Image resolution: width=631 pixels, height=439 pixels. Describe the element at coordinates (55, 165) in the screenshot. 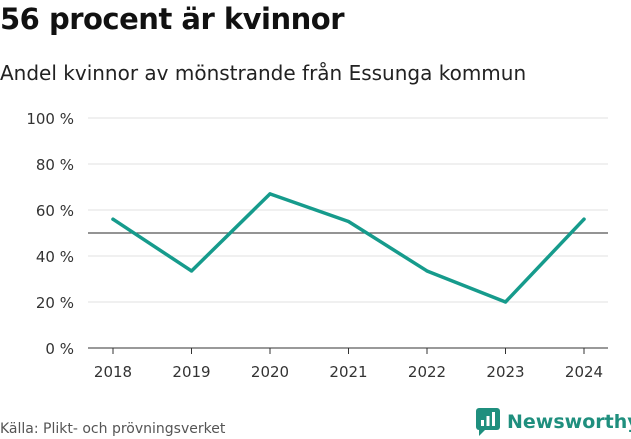

I see `y-tick-label: 80 %` at that location.